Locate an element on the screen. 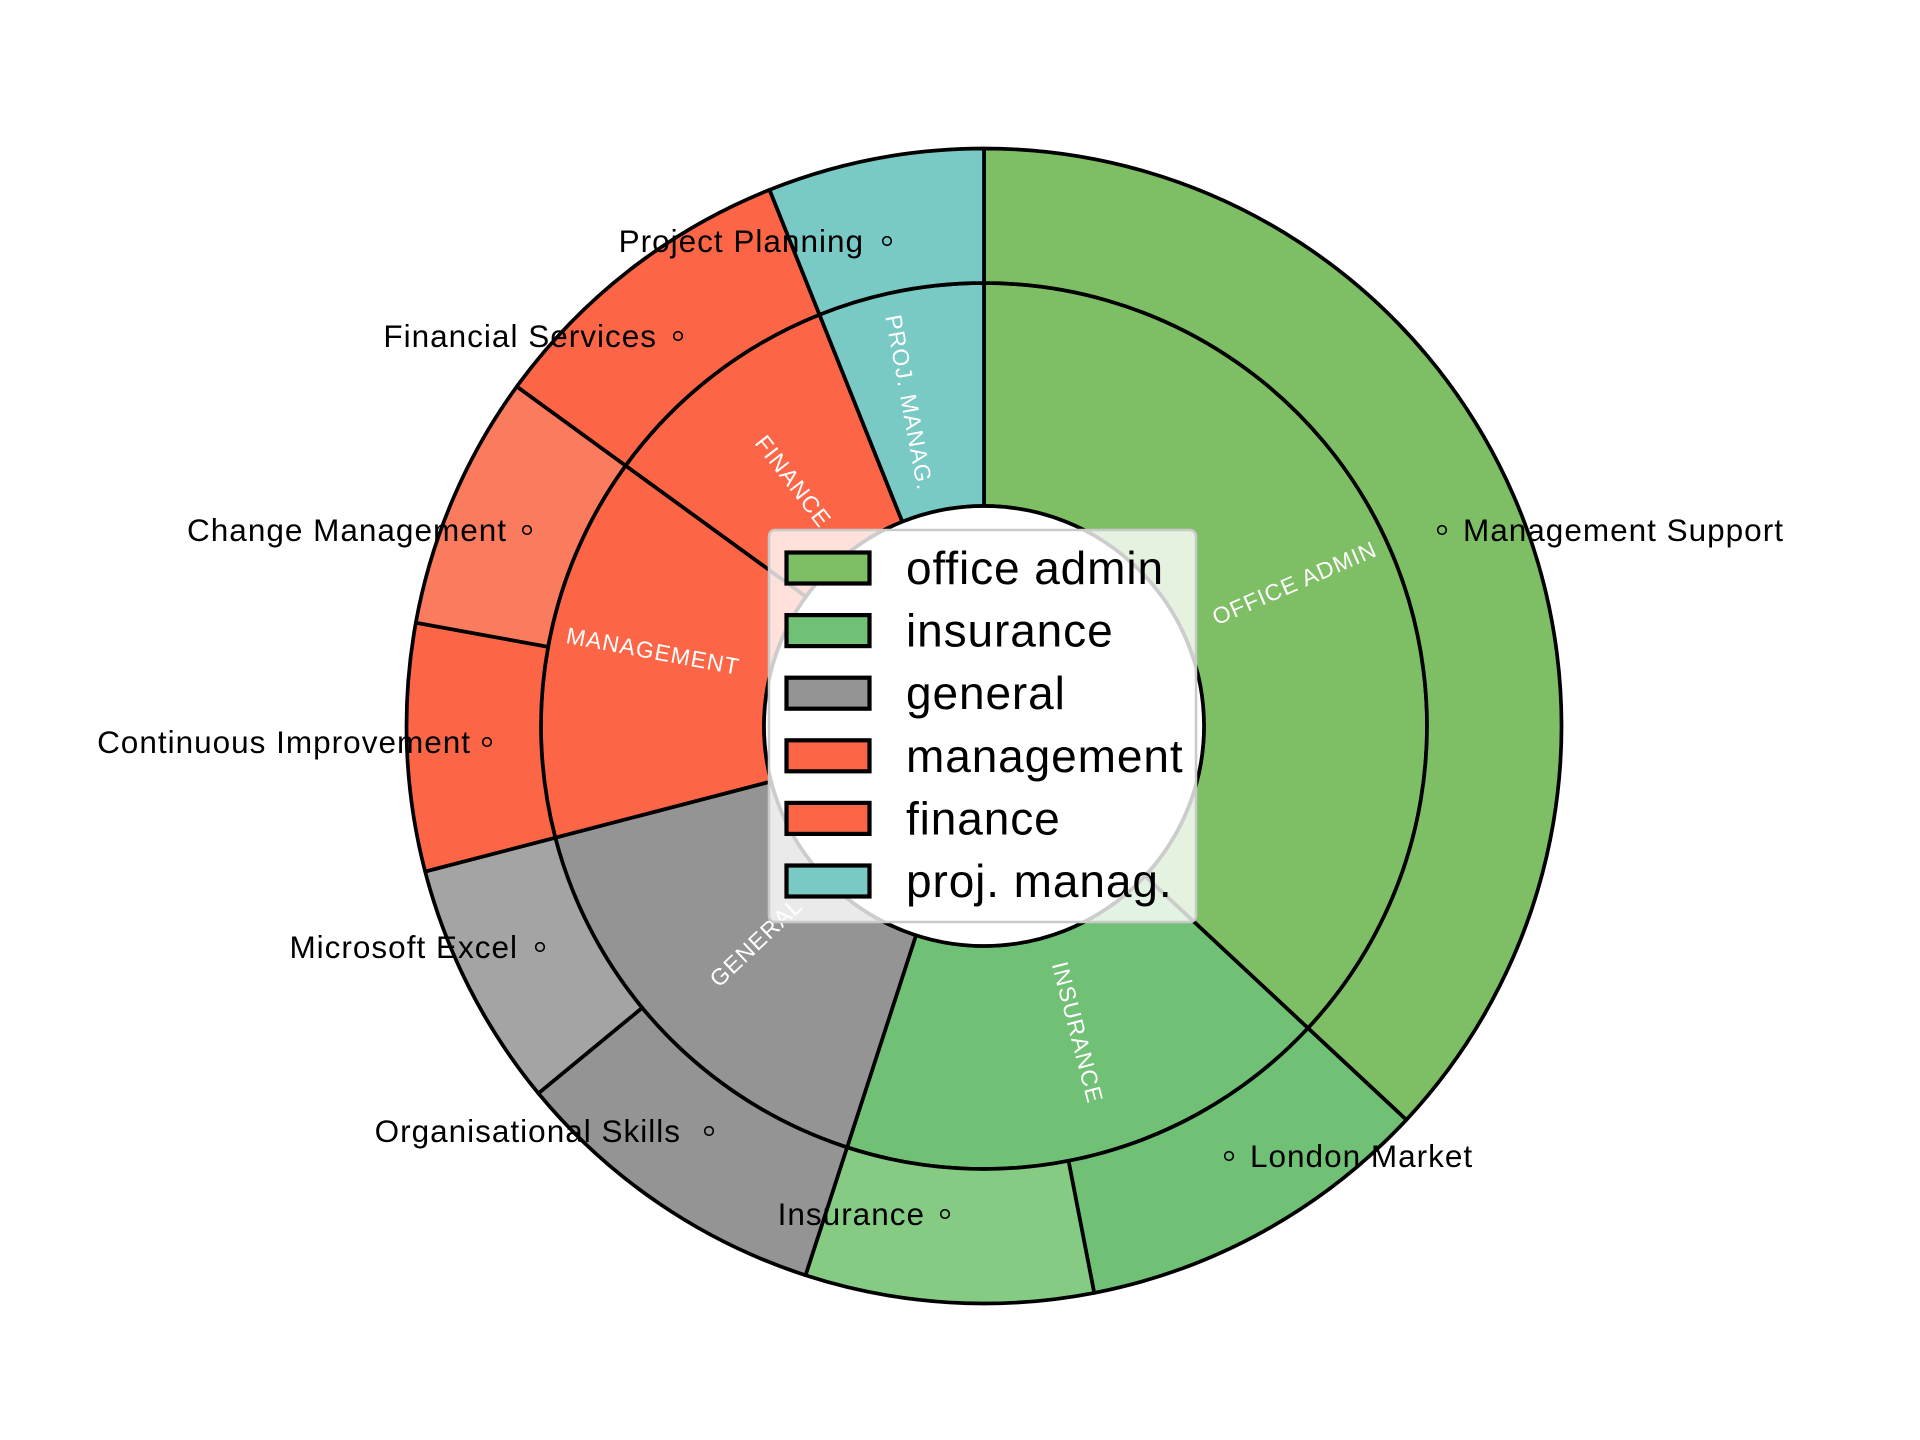 This screenshot has width=1920, height=1440. svg-text: Insurance is located at coordinates (851, 1214).